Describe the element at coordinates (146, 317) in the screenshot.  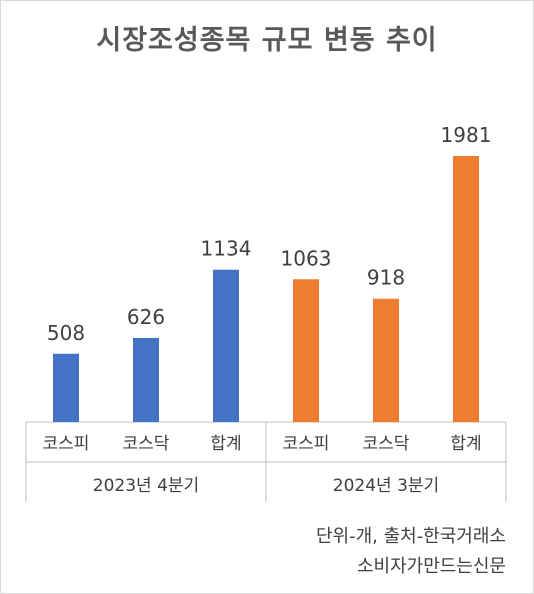
I see `data-label: 626` at that location.